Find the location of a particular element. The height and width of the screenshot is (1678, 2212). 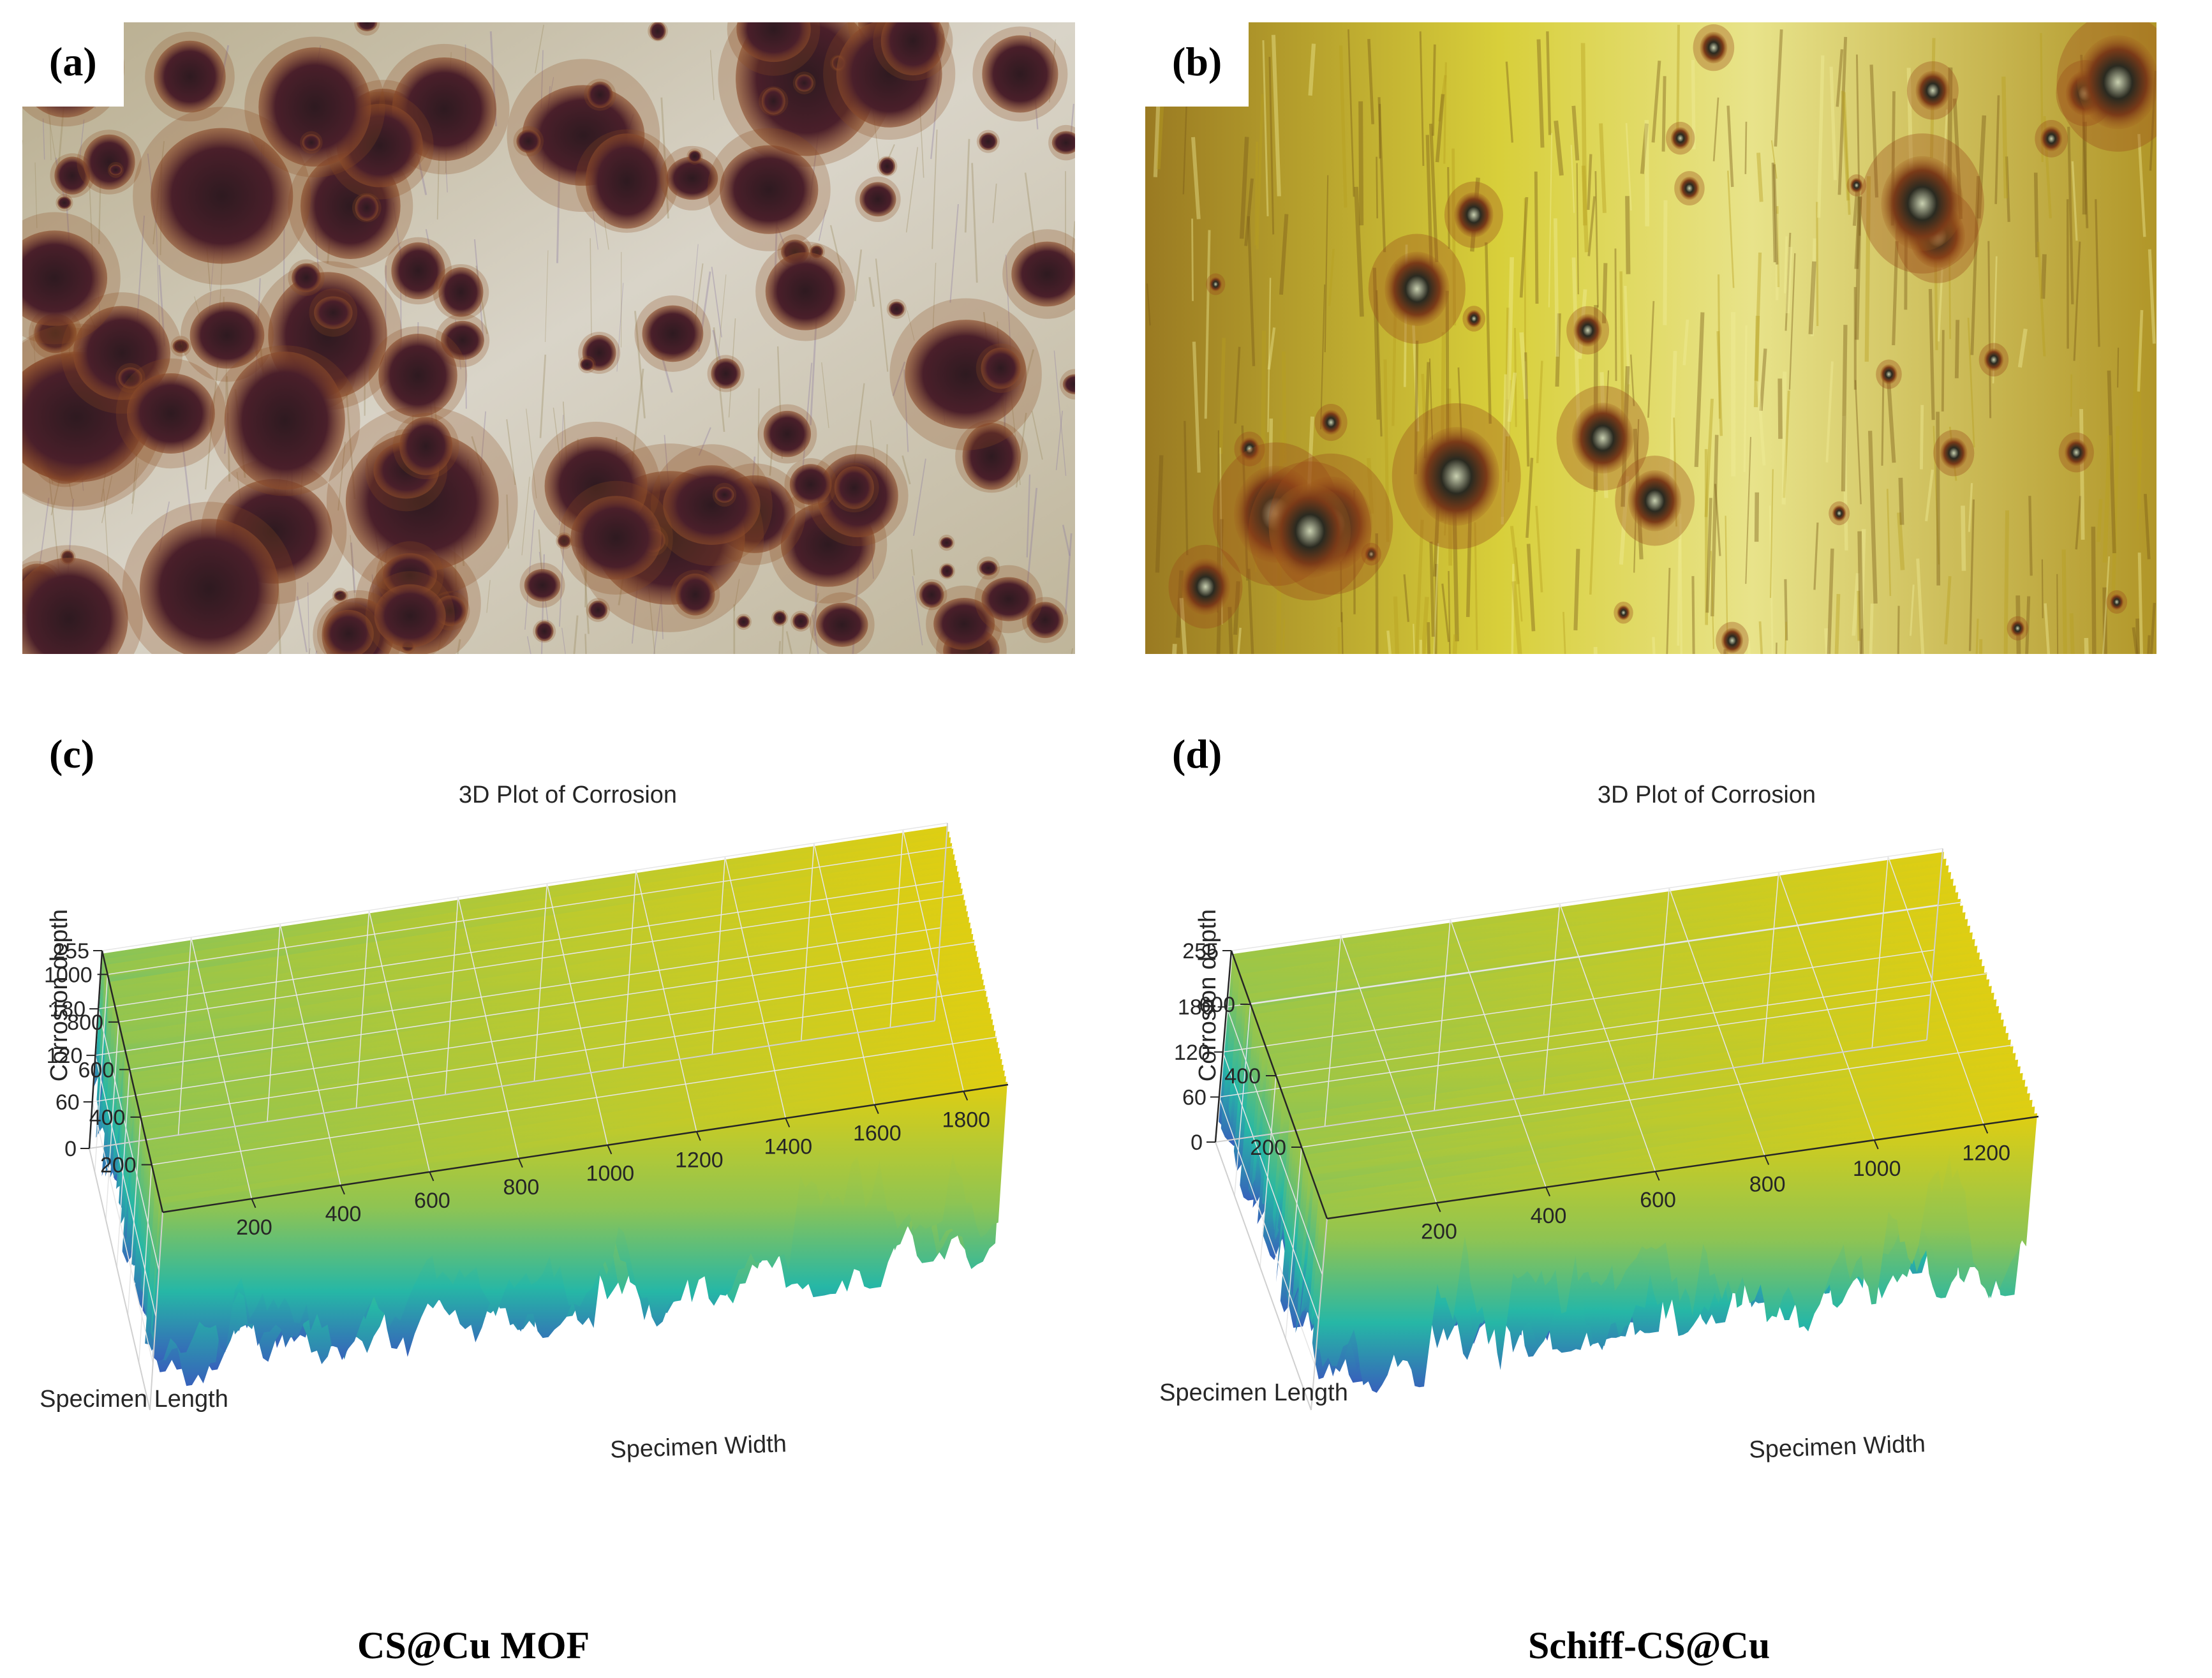

z-axis-label: Corrosion depth is located at coordinates (59, 995).